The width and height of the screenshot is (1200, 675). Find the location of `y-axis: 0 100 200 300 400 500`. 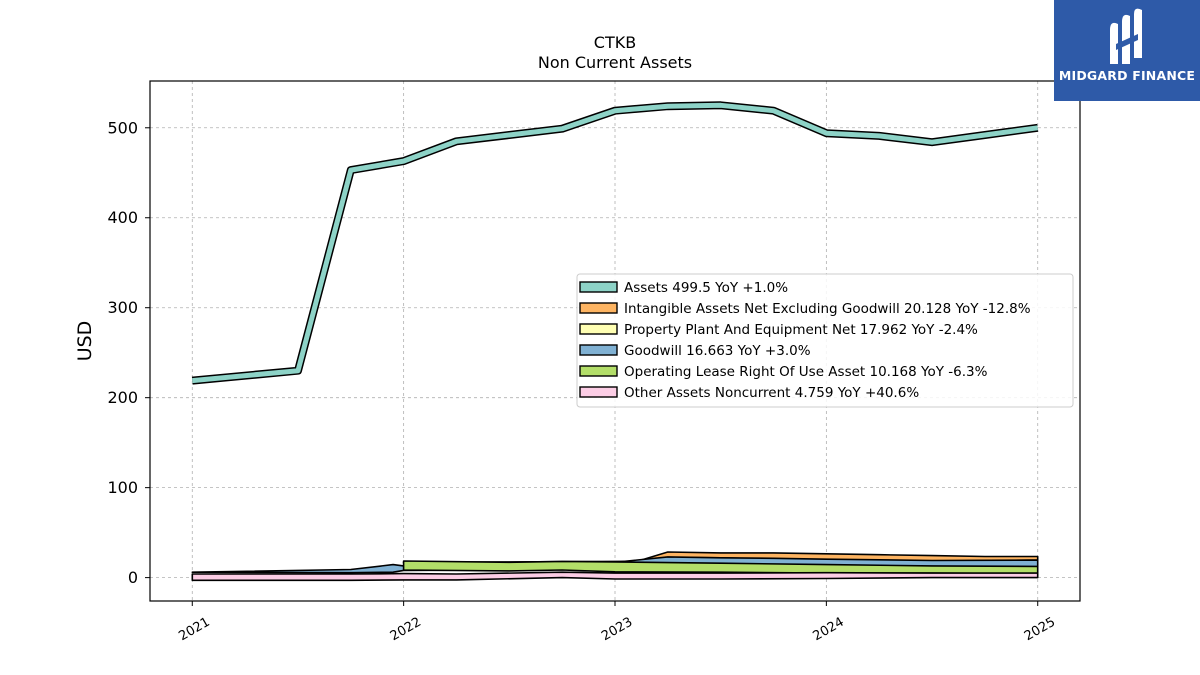

y-axis: 0 100 200 300 400 500 is located at coordinates (128, 352).